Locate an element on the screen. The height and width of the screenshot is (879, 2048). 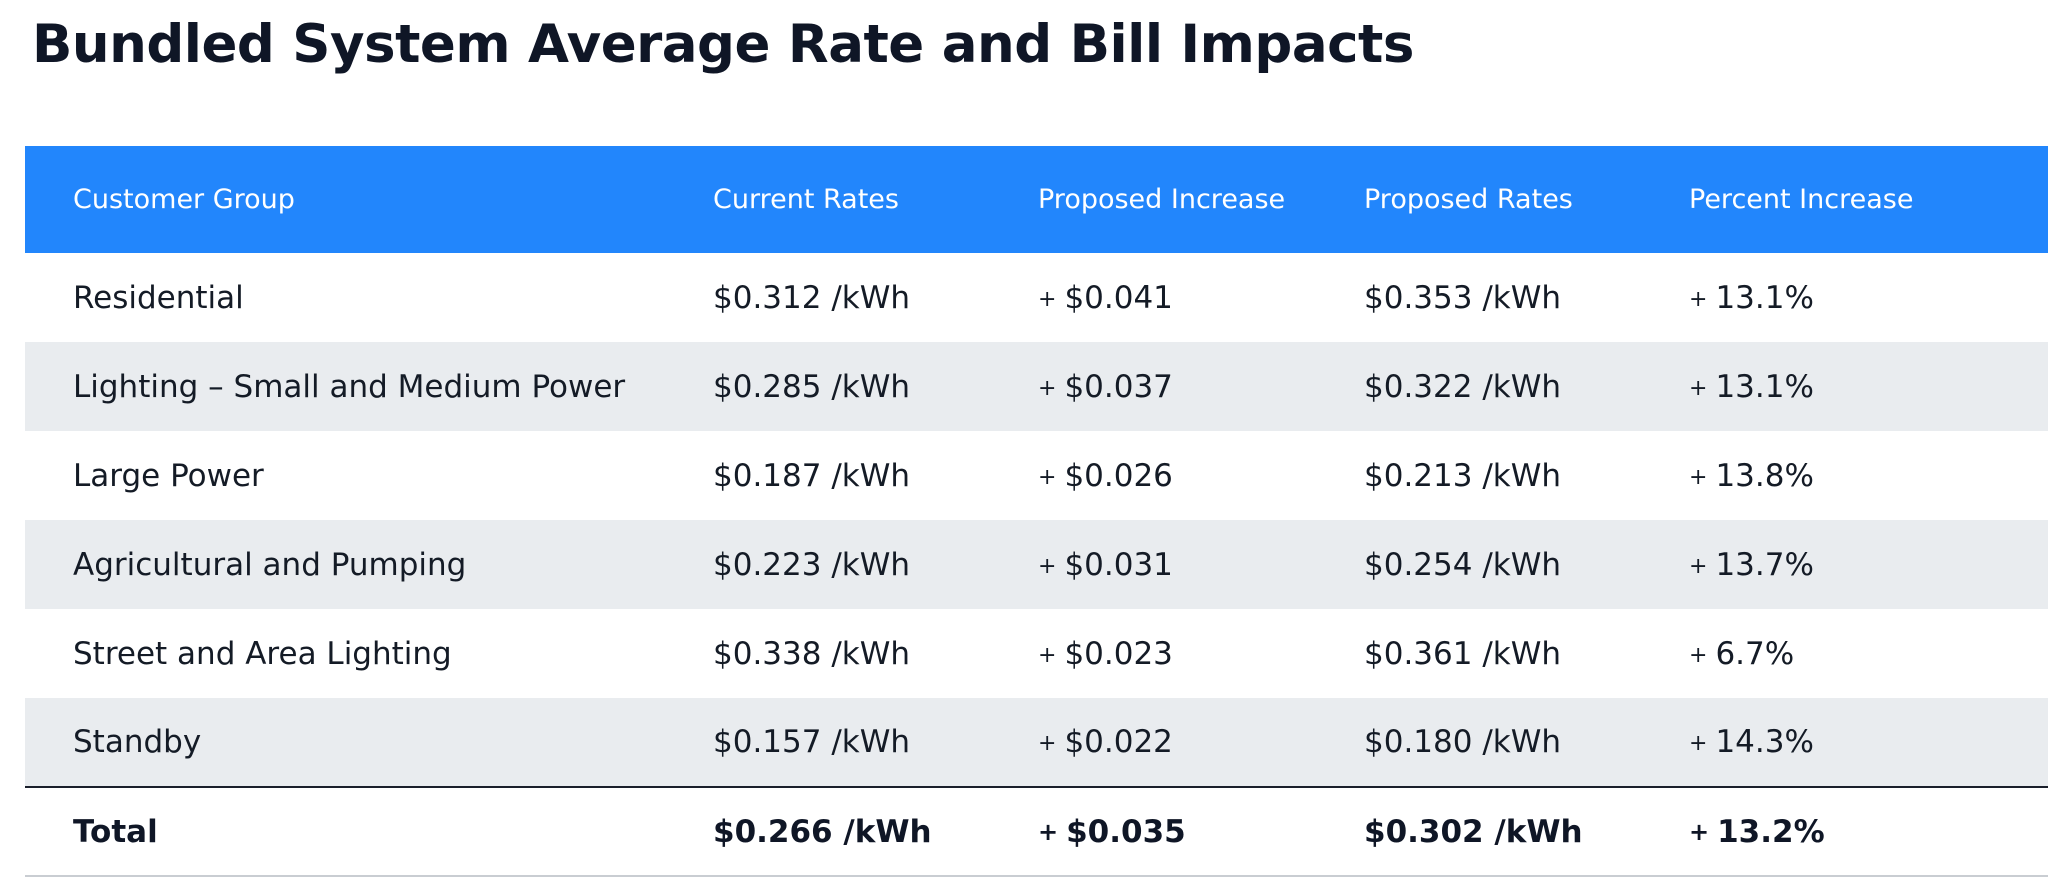
percent-increase-cell: +14.3% is located at coordinates (1868, 742).